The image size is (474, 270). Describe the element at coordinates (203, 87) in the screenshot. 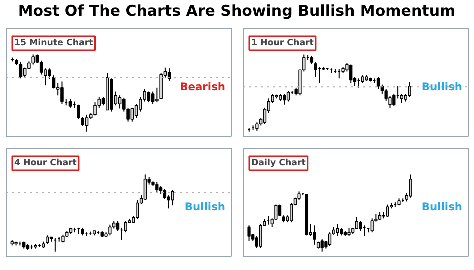

I see `text: Bearish` at that location.